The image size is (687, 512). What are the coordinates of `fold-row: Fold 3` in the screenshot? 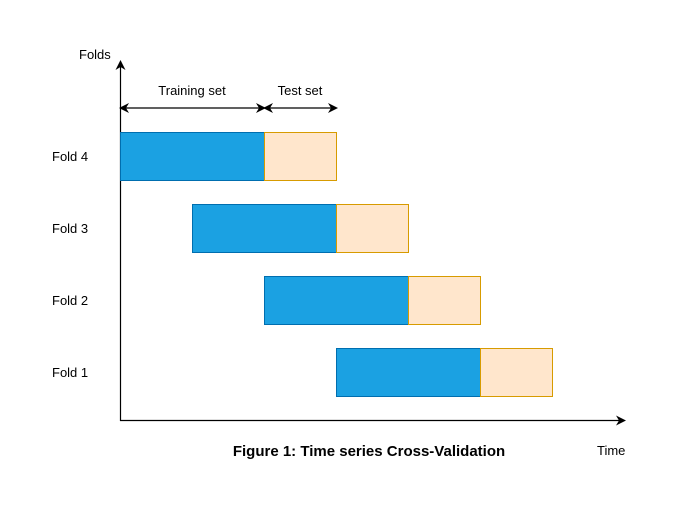 It's located at (230, 228).